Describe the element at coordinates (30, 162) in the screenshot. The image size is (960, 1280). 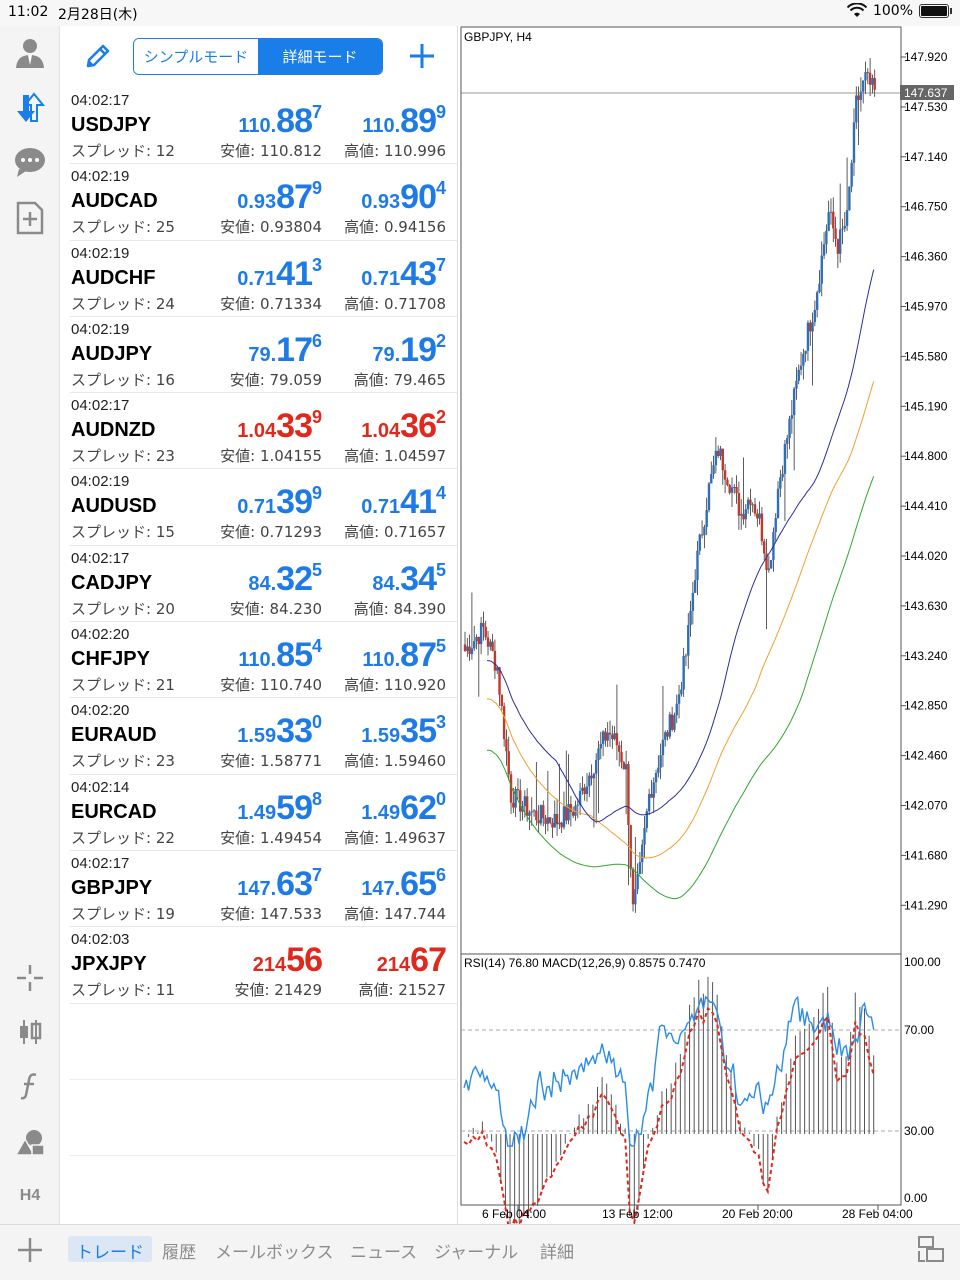
I see `chat-icon` at that location.